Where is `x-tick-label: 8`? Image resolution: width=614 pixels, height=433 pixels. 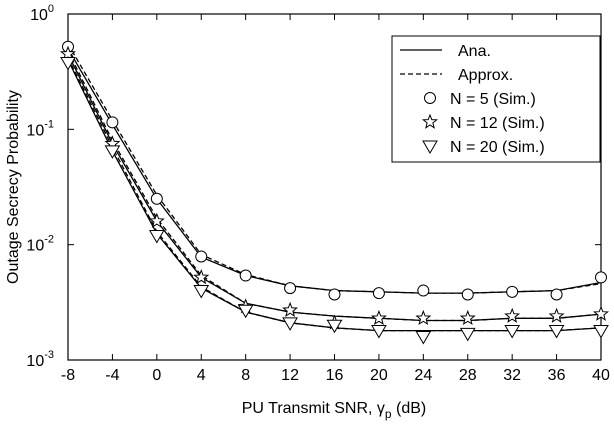
x-tick-label: 8 is located at coordinates (245, 375).